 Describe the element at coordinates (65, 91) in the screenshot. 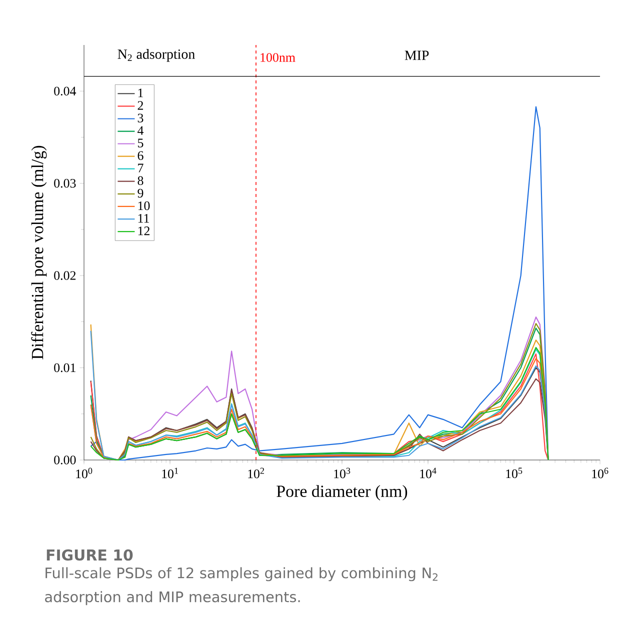

I see `y-tick-label: 0.04` at that location.